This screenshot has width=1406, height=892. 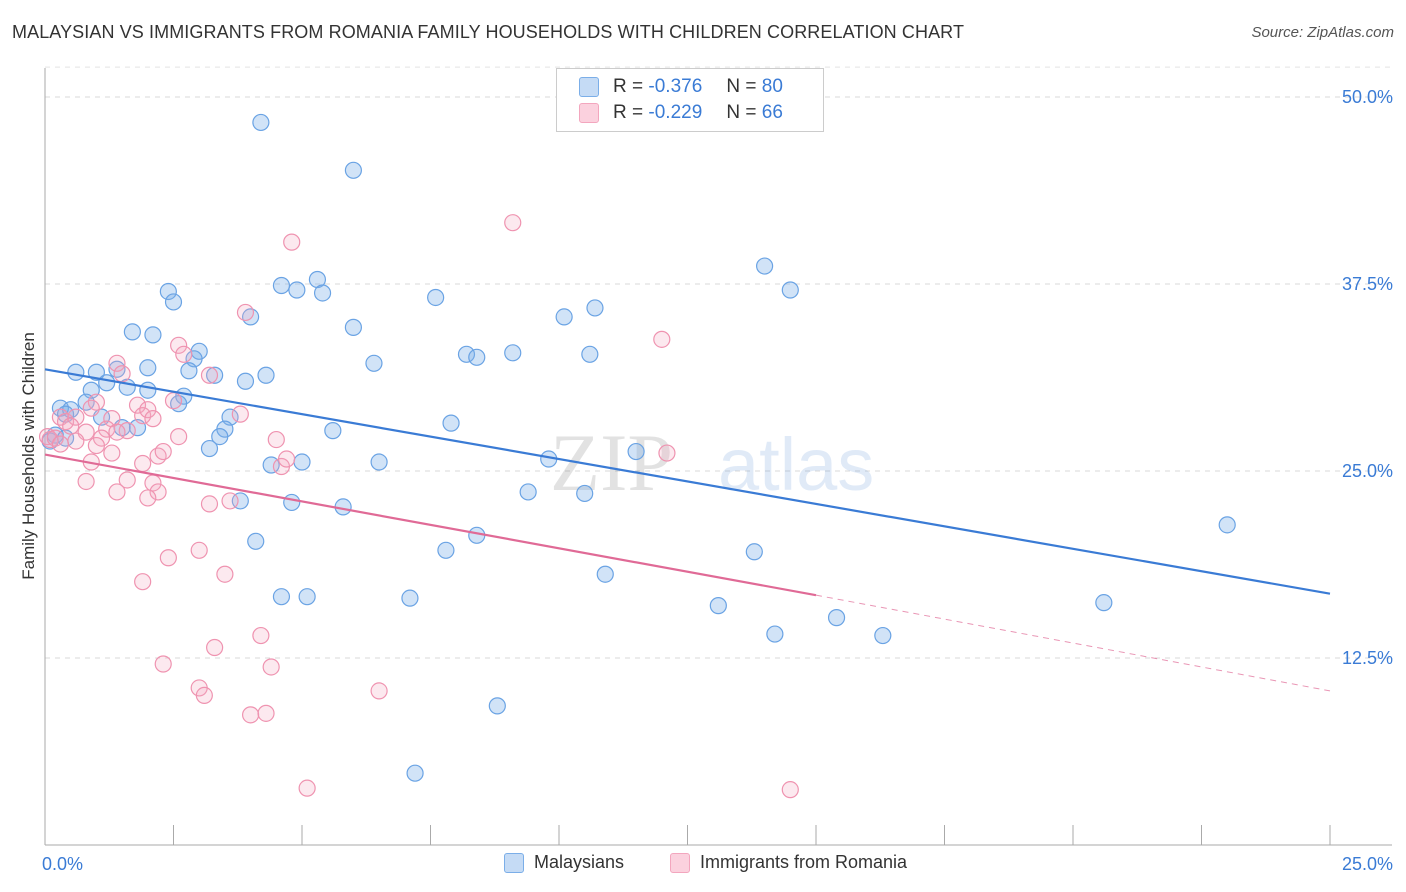 I want to click on legend-swatch-malaysians, so click(x=589, y=87).